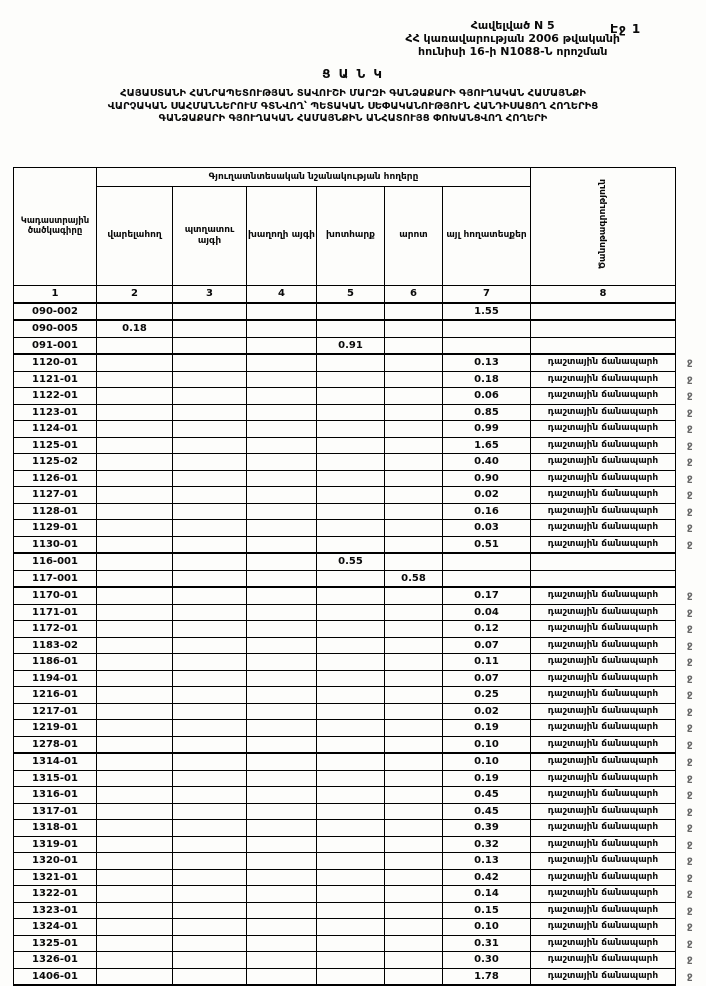 The width and height of the screenshot is (706, 986). Describe the element at coordinates (55, 495) in the screenshot. I see `cadastral-code-cell: 1127-01` at that location.